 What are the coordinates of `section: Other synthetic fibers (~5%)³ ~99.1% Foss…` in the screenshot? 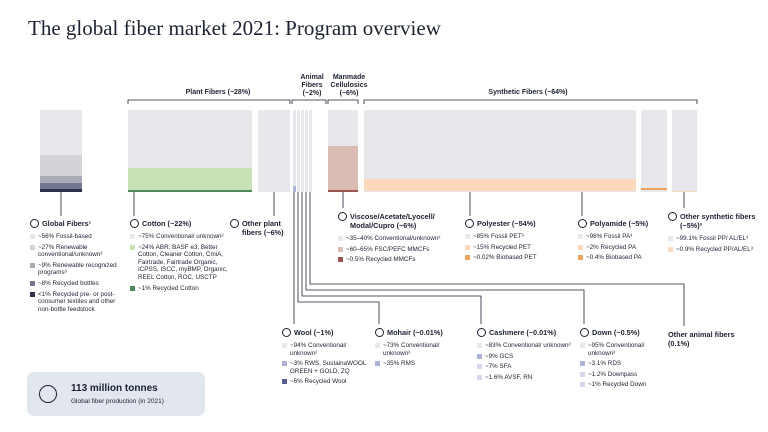 It's located at (712, 234).